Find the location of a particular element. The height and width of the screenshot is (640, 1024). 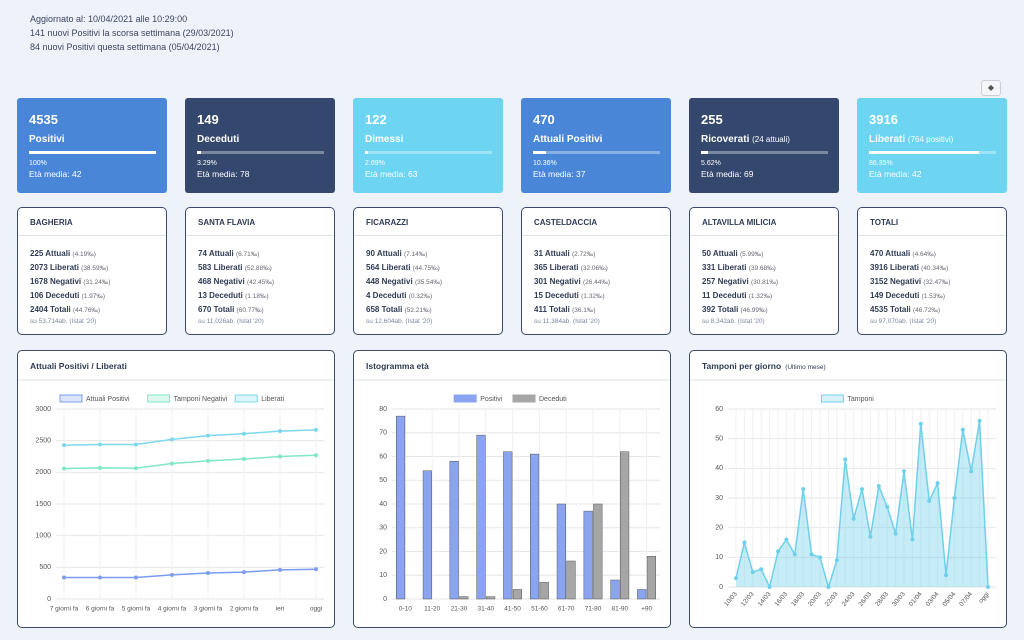

y-tick-label: 2500 is located at coordinates (43, 441).